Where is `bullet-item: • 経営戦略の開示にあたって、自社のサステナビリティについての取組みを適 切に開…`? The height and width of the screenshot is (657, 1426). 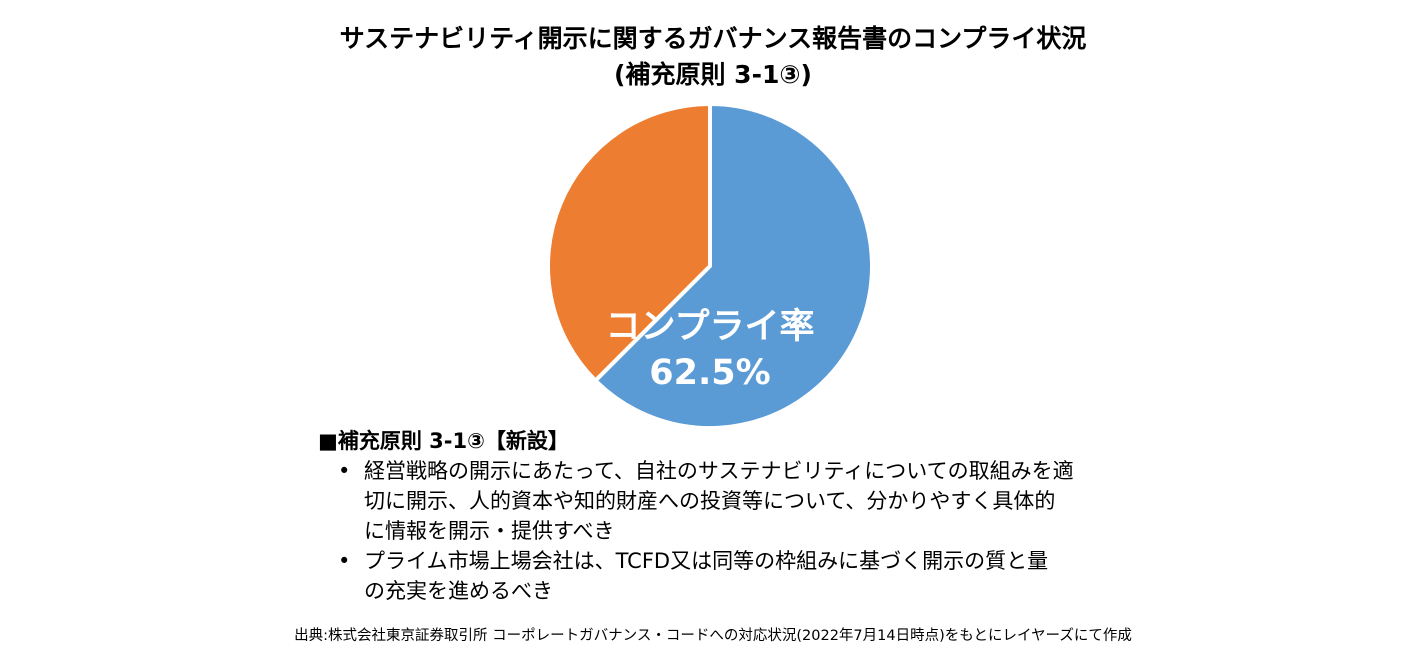
bullet-item: • 経営戦略の開示にあたって、自社のサステナビリティについての取組みを適 切に開… is located at coordinates (718, 501).